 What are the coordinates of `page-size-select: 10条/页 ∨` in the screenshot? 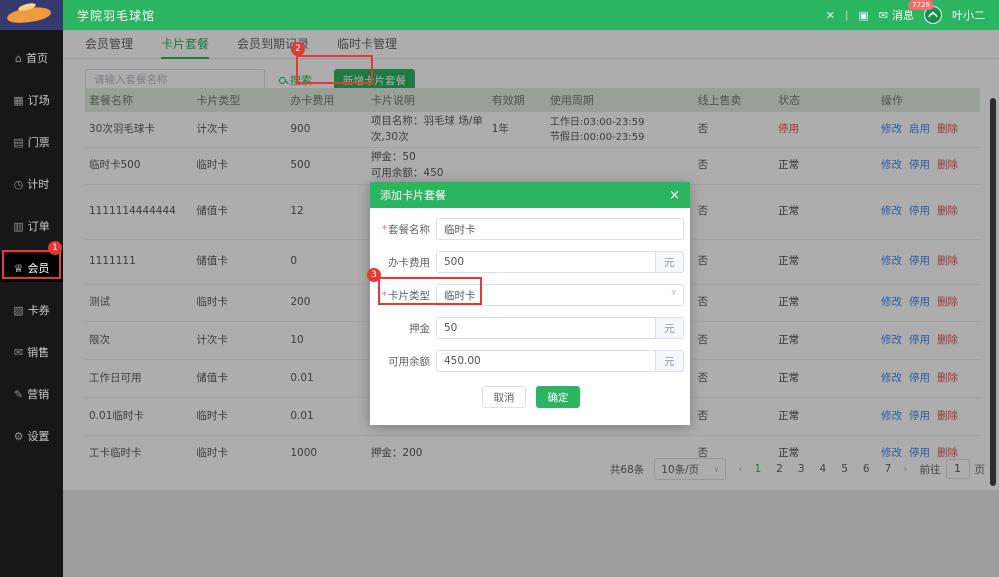 It's located at (690, 469).